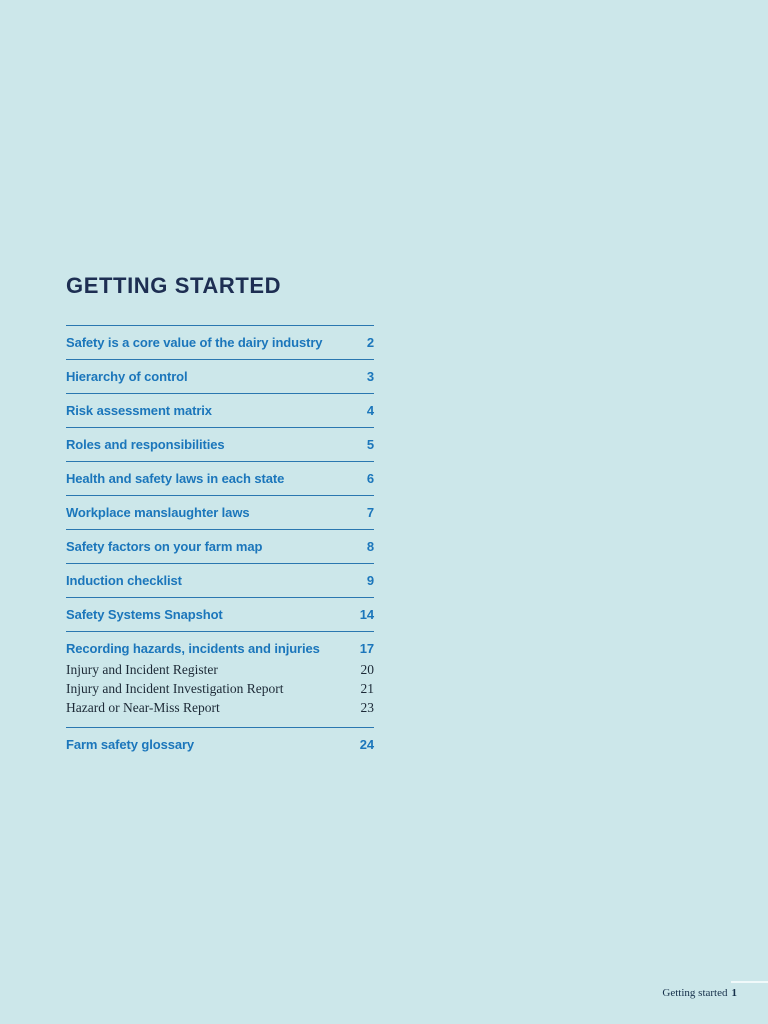 The image size is (768, 1024). I want to click on toc-entry-label: Risk assessment matrix, so click(139, 410).